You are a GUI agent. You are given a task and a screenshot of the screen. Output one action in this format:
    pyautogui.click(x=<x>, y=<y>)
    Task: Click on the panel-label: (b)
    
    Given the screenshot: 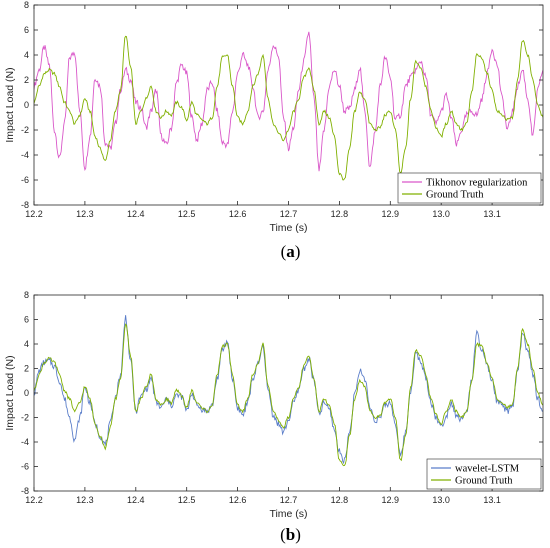 What is the action you would take?
    pyautogui.click(x=290, y=534)
    